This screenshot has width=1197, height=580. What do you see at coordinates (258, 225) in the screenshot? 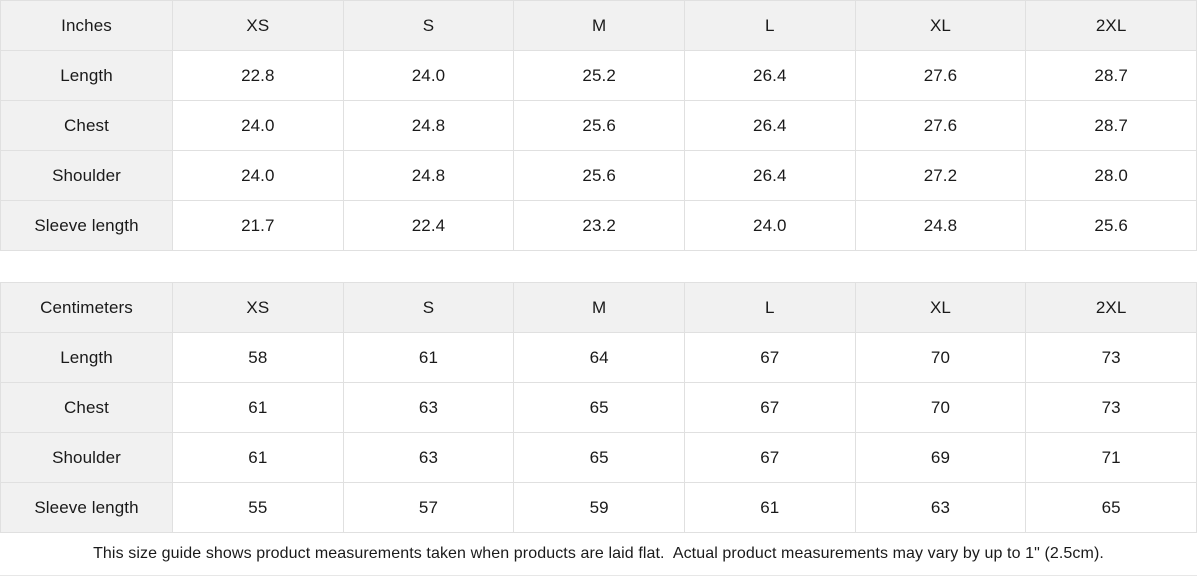
I see `measurement-cell: 21.7` at bounding box center [258, 225].